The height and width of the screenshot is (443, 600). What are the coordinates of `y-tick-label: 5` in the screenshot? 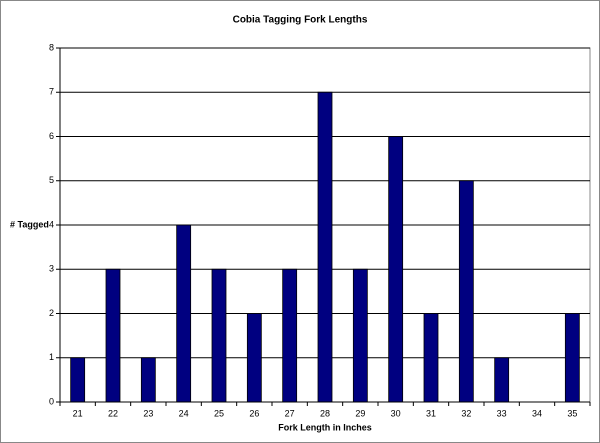 It's located at (51, 180).